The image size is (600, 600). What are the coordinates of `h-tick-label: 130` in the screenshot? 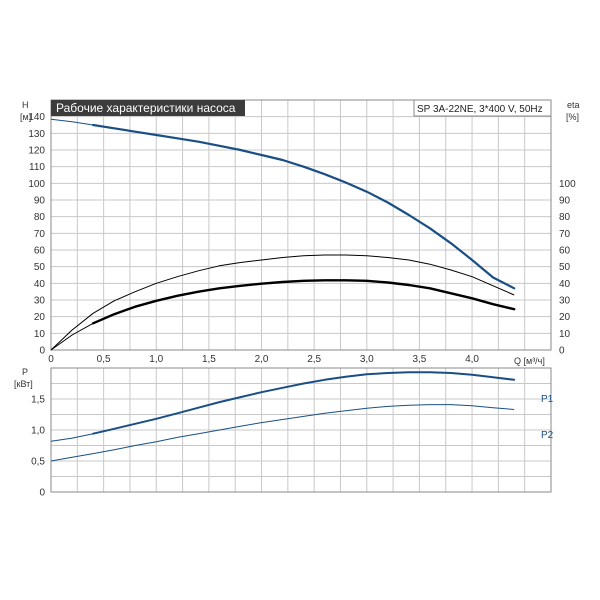 It's located at (36, 134).